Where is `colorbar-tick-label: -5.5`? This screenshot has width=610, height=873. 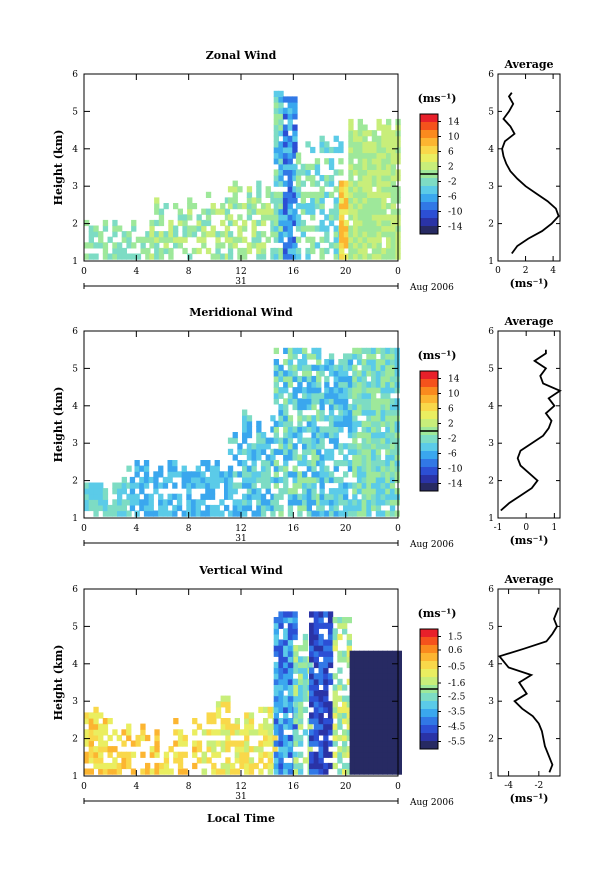
colorbar-tick-label: -5.5 is located at coordinates (457, 743).